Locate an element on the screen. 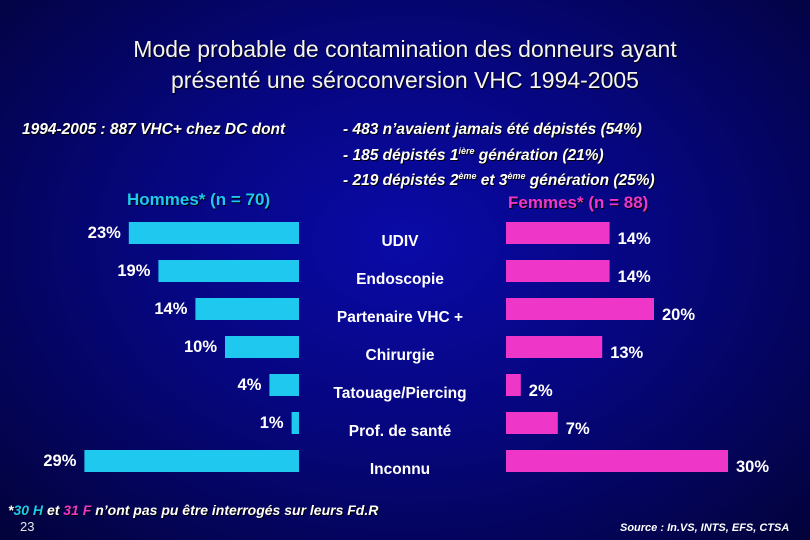 This screenshot has width=810, height=540. women-value-label: 7% is located at coordinates (578, 429).